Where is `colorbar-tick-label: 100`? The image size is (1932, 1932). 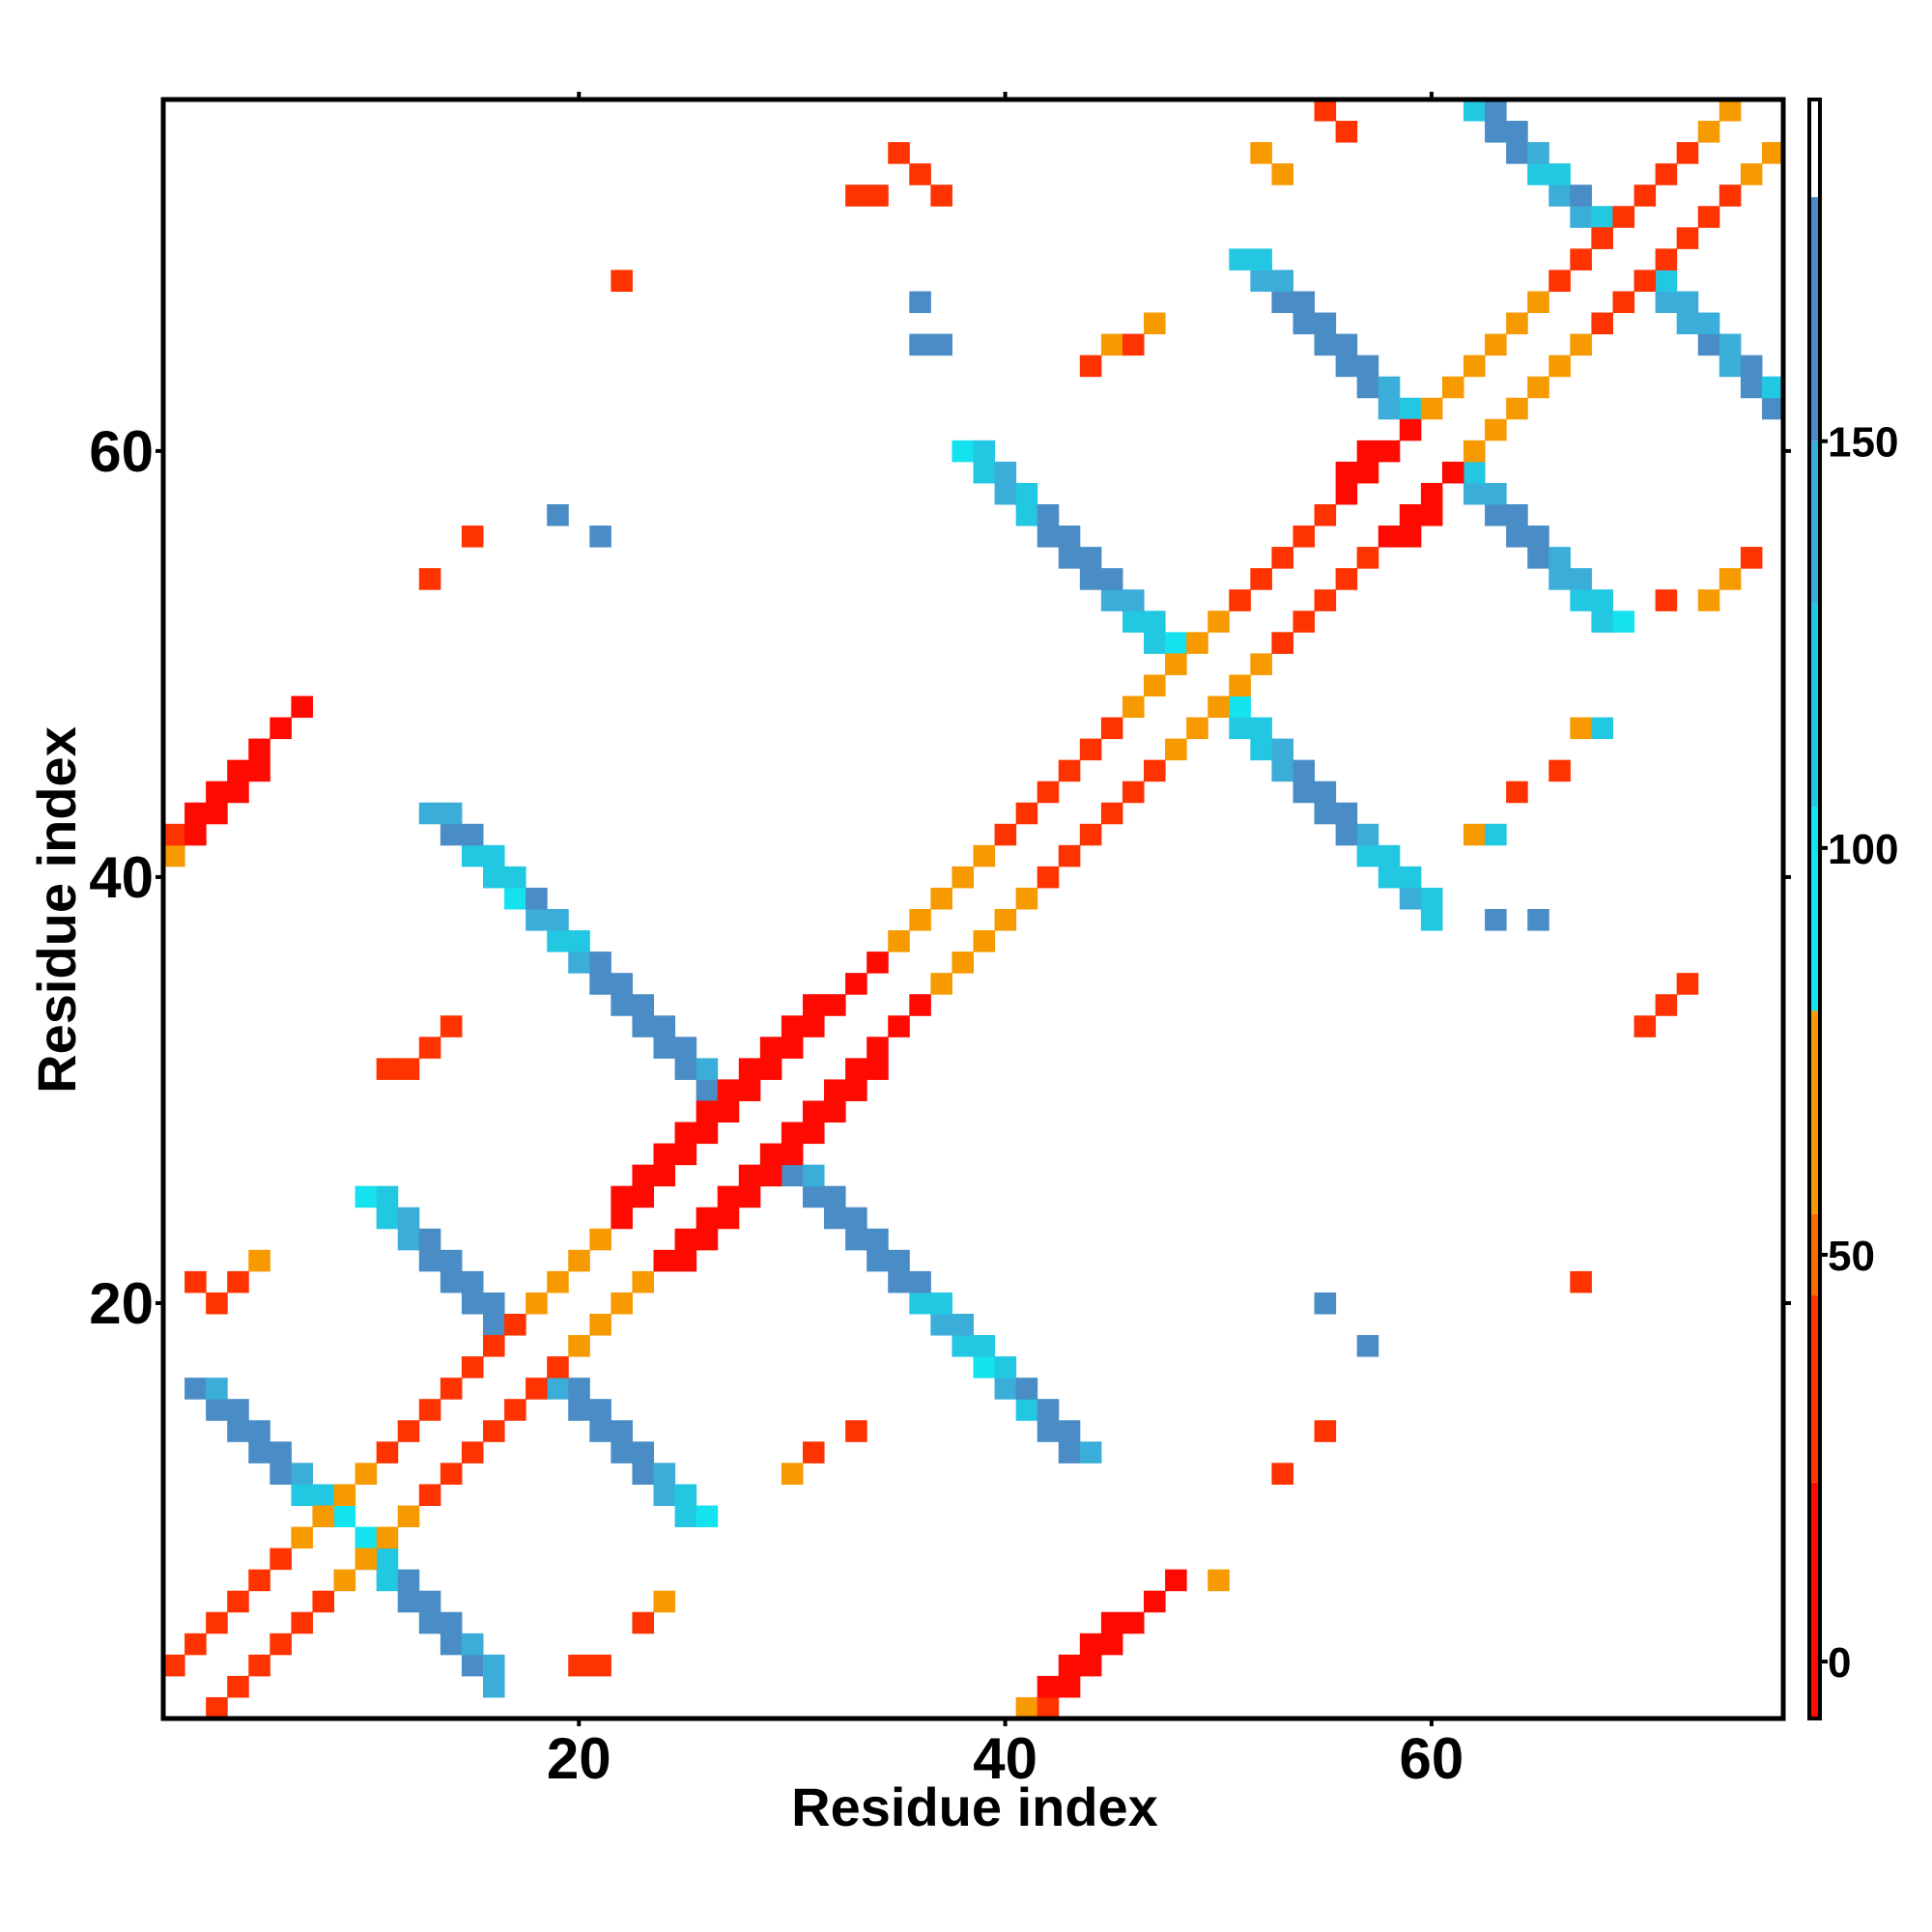
colorbar-tick-label: 100 is located at coordinates (1863, 849).